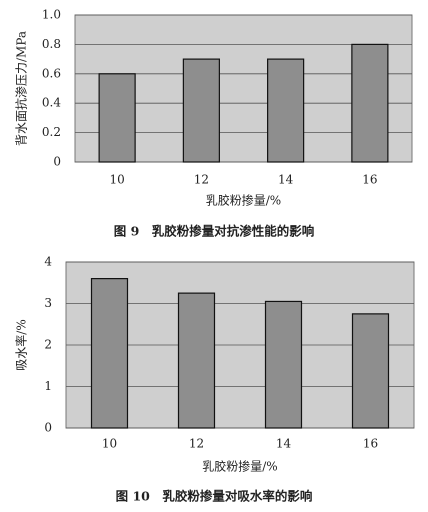 This screenshot has height=512, width=428. Describe the element at coordinates (48, 303) in the screenshot. I see `y-tick-label: 3` at that location.